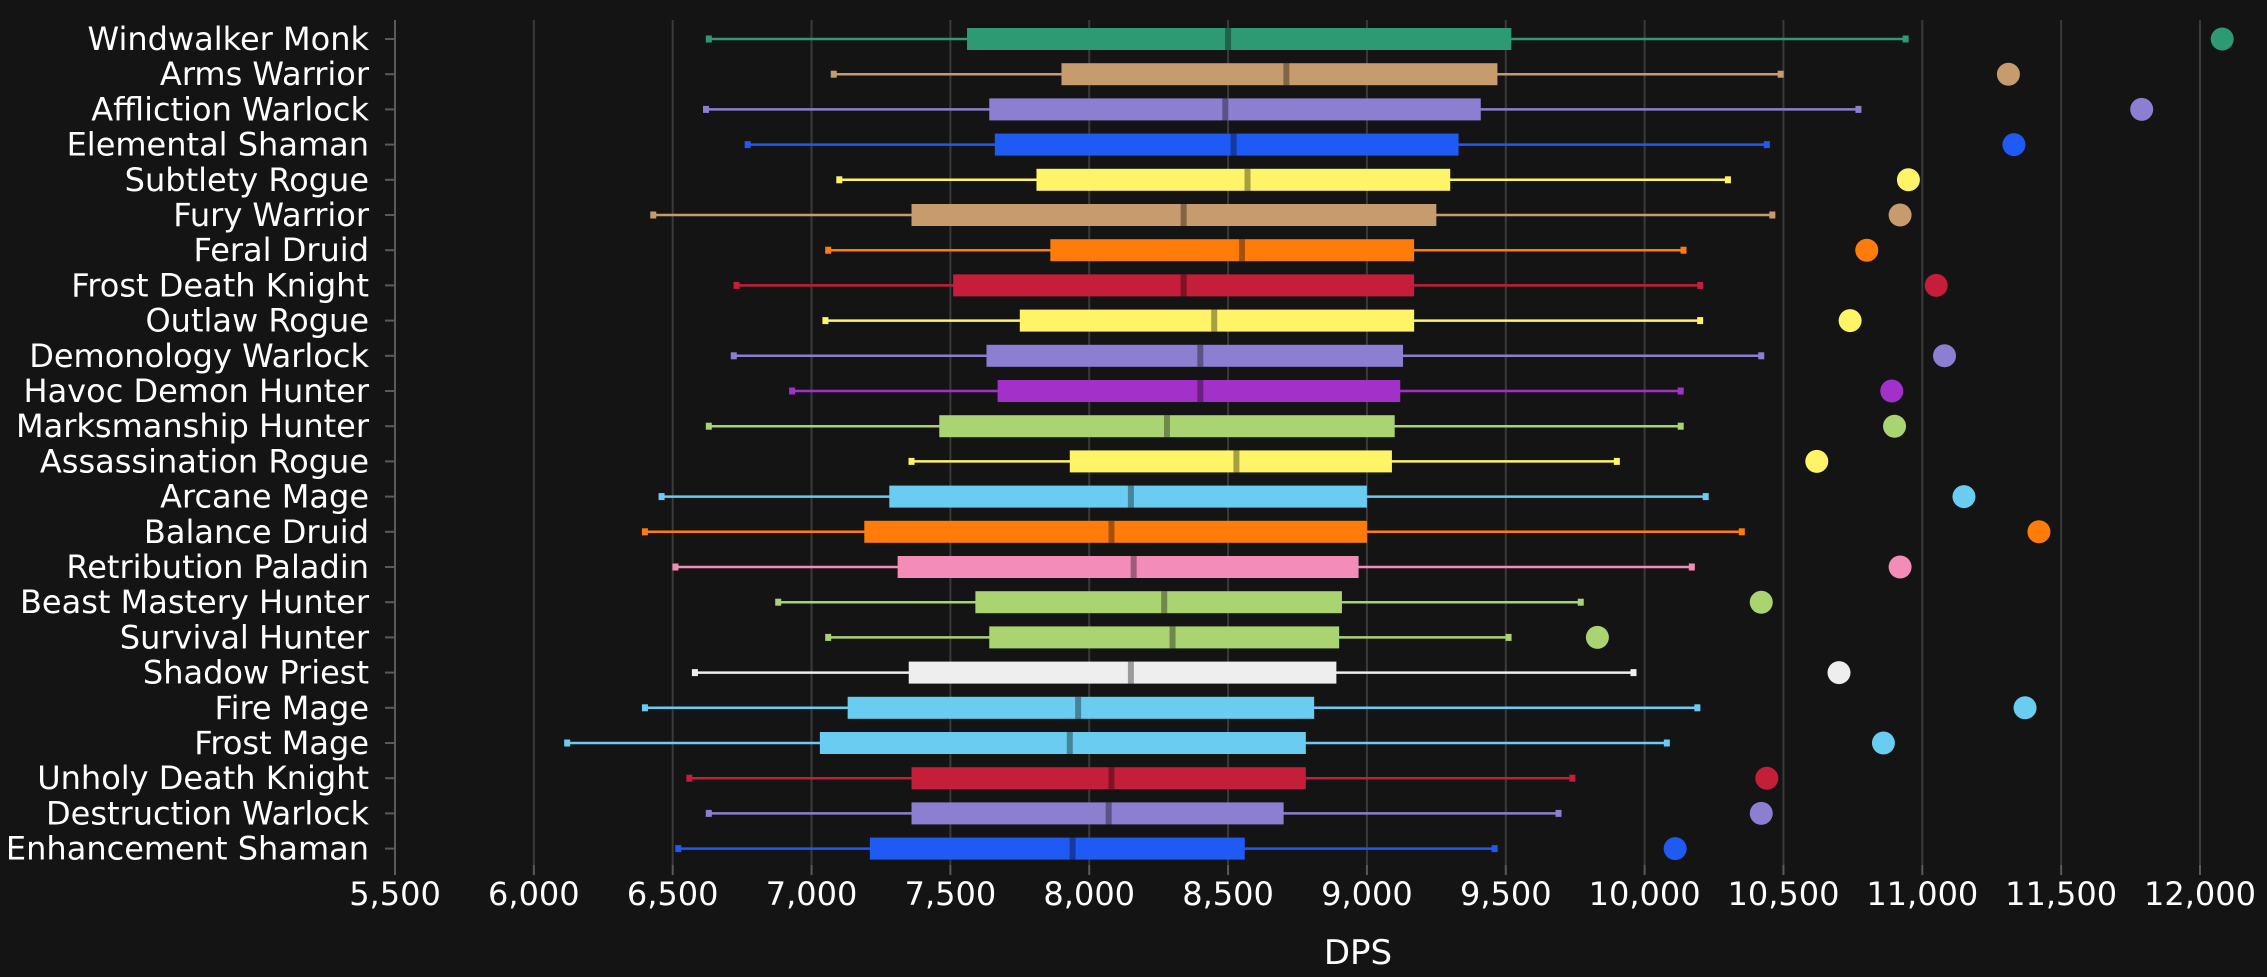 This screenshot has width=2267, height=977. What do you see at coordinates (229, 39) in the screenshot?
I see `category-label: Windwalker Monk` at bounding box center [229, 39].